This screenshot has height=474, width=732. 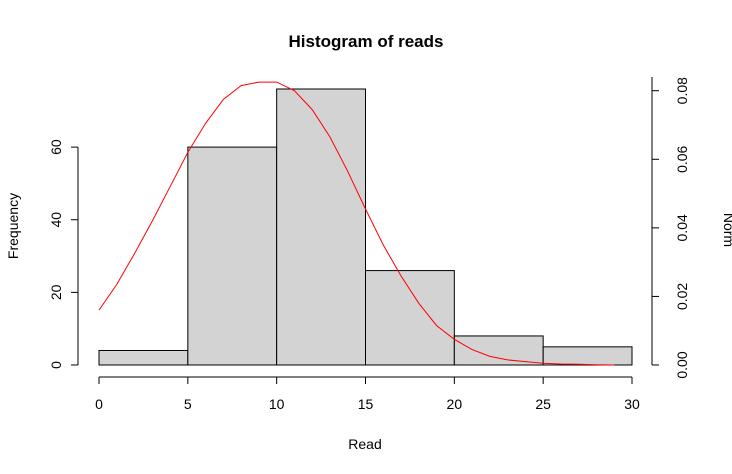 I want to click on x-tick-label: 20, so click(x=455, y=404).